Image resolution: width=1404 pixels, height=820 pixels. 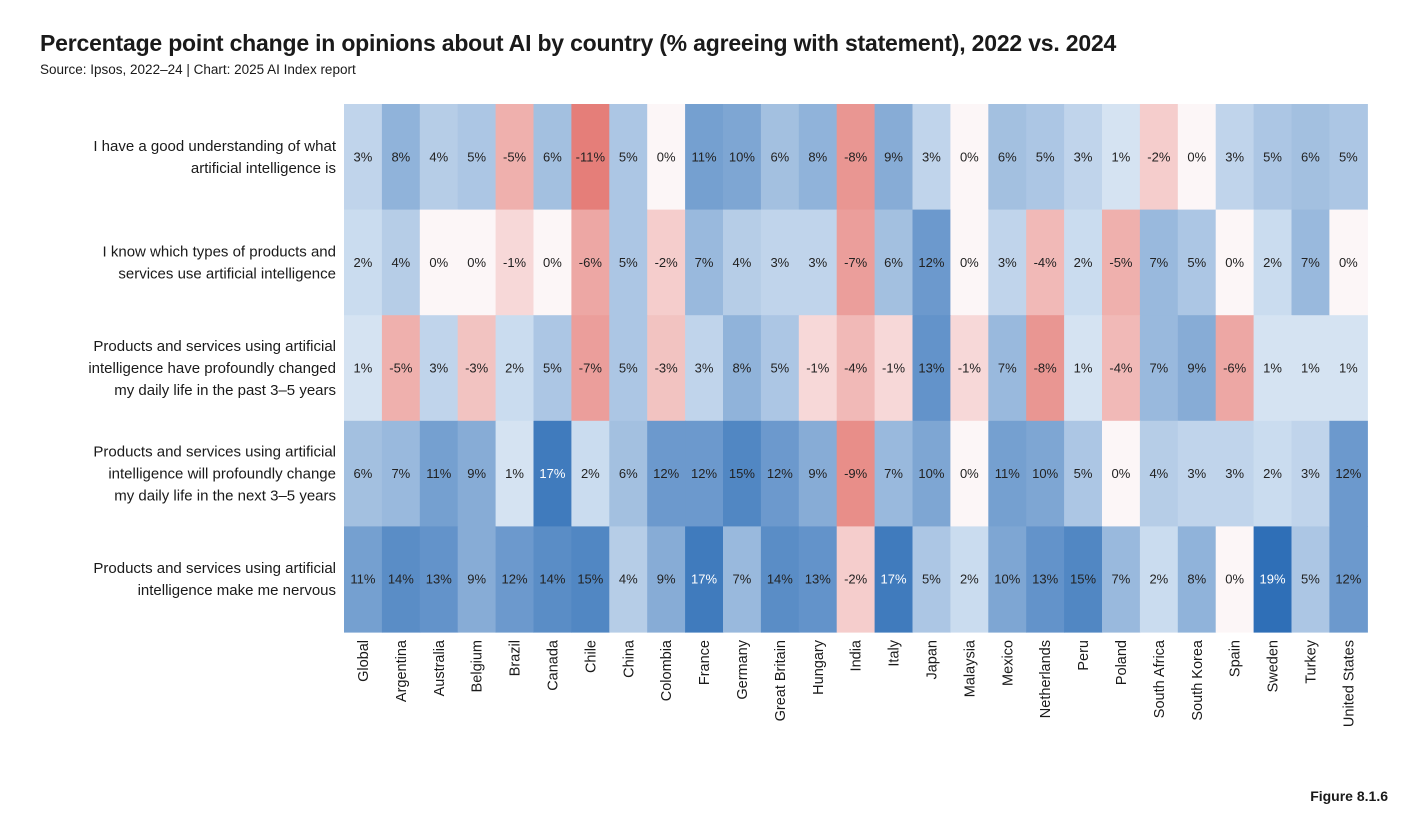 What do you see at coordinates (856, 156) in the screenshot?
I see `heatmap-cell-label: -8%` at bounding box center [856, 156].